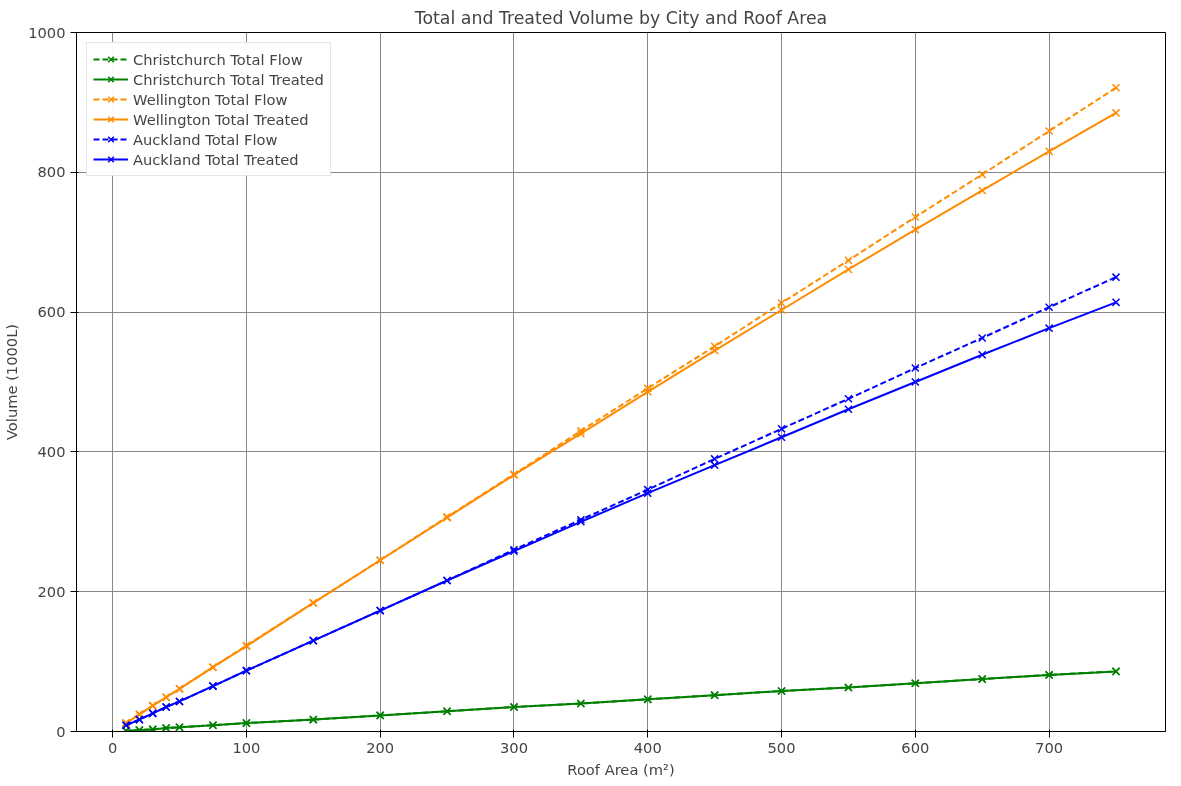  Describe the element at coordinates (620, 17) in the screenshot. I see `chart-title: Total and Treated Volume by City and Roof Area` at that location.